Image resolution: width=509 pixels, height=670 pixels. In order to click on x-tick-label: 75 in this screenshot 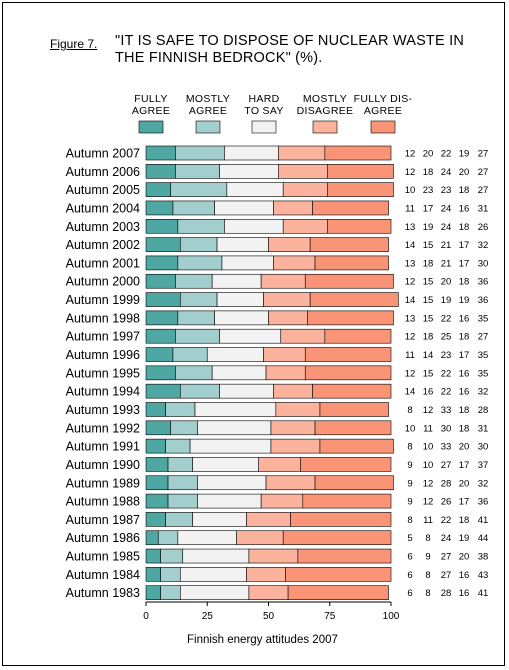, I will do `click(330, 616)`.